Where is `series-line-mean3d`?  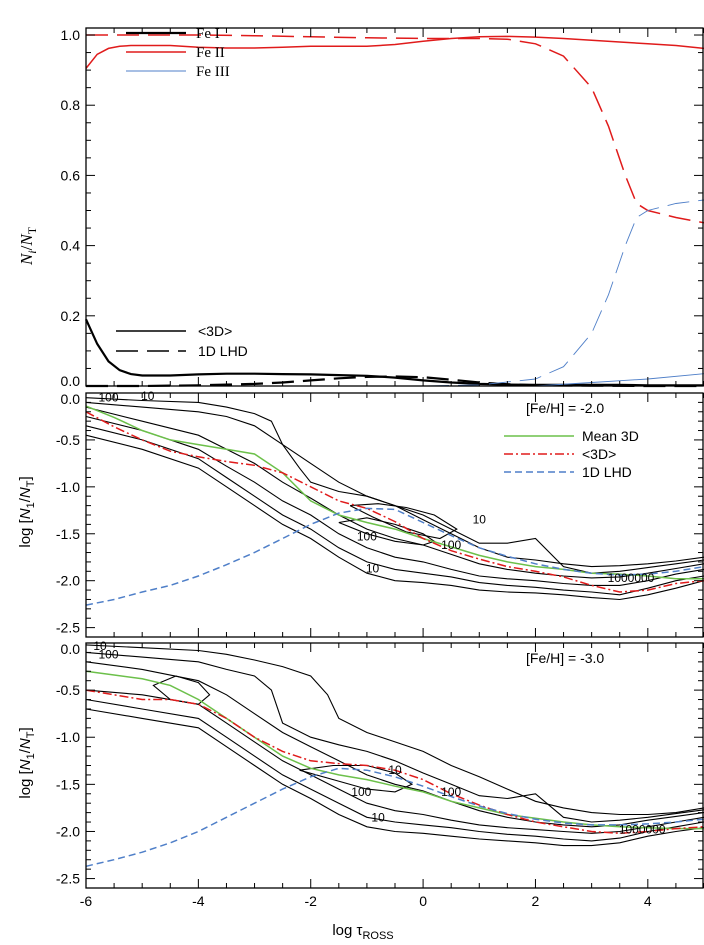
series-line-mean3d is located at coordinates (394, 750).